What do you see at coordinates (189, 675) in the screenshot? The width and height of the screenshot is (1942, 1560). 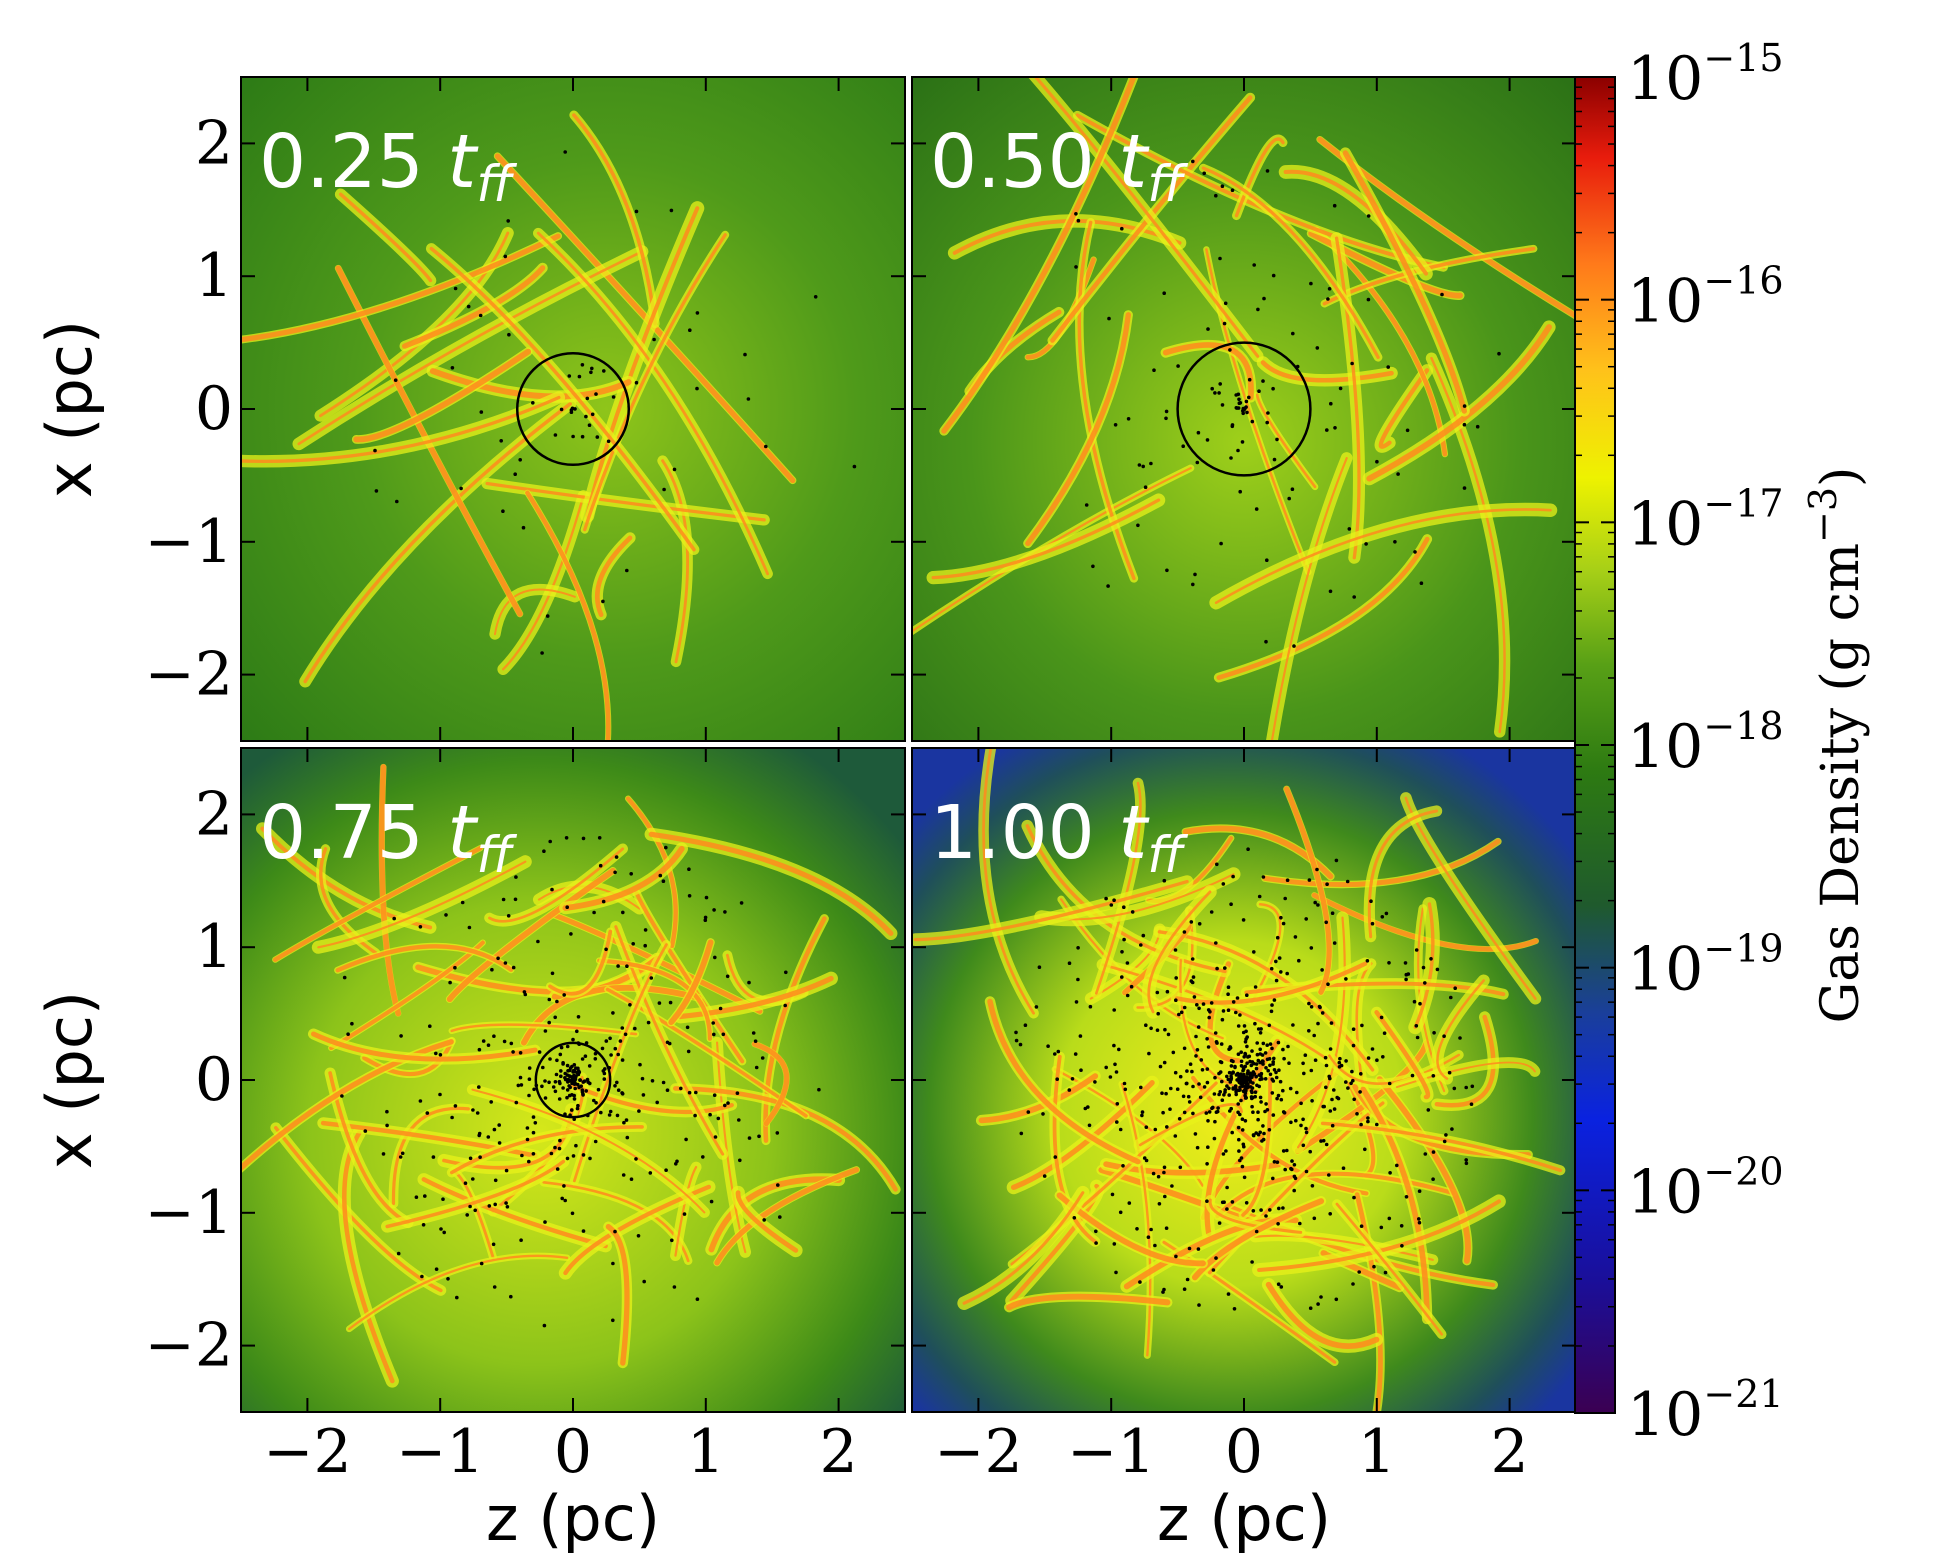 I see `y-tick-label: −2` at bounding box center [189, 675].